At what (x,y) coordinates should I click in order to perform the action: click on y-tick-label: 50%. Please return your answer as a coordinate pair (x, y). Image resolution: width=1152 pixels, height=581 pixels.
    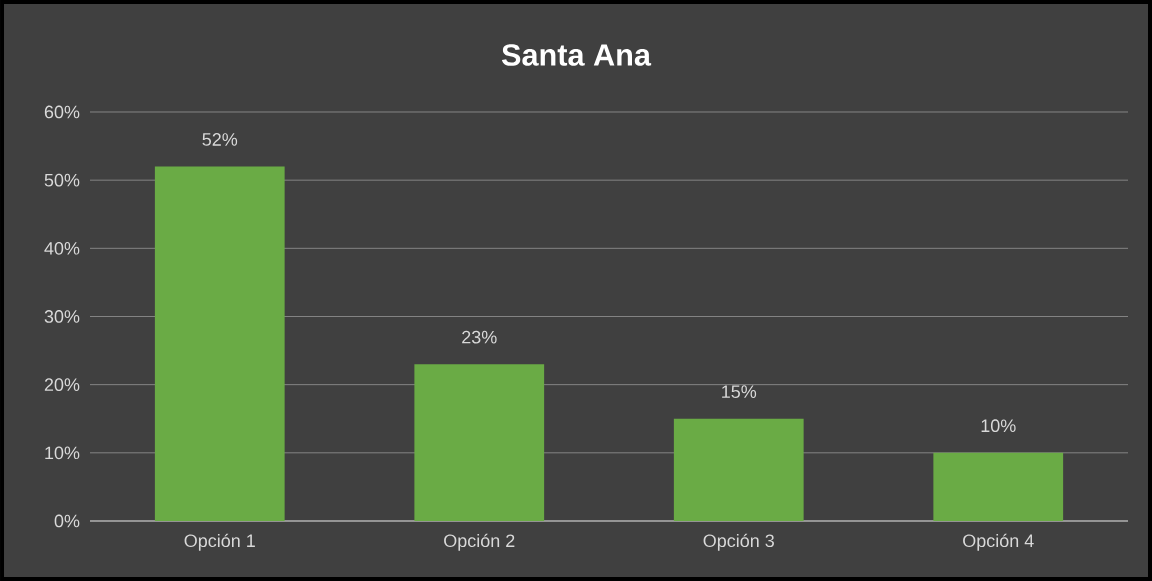
    Looking at the image, I should click on (62, 180).